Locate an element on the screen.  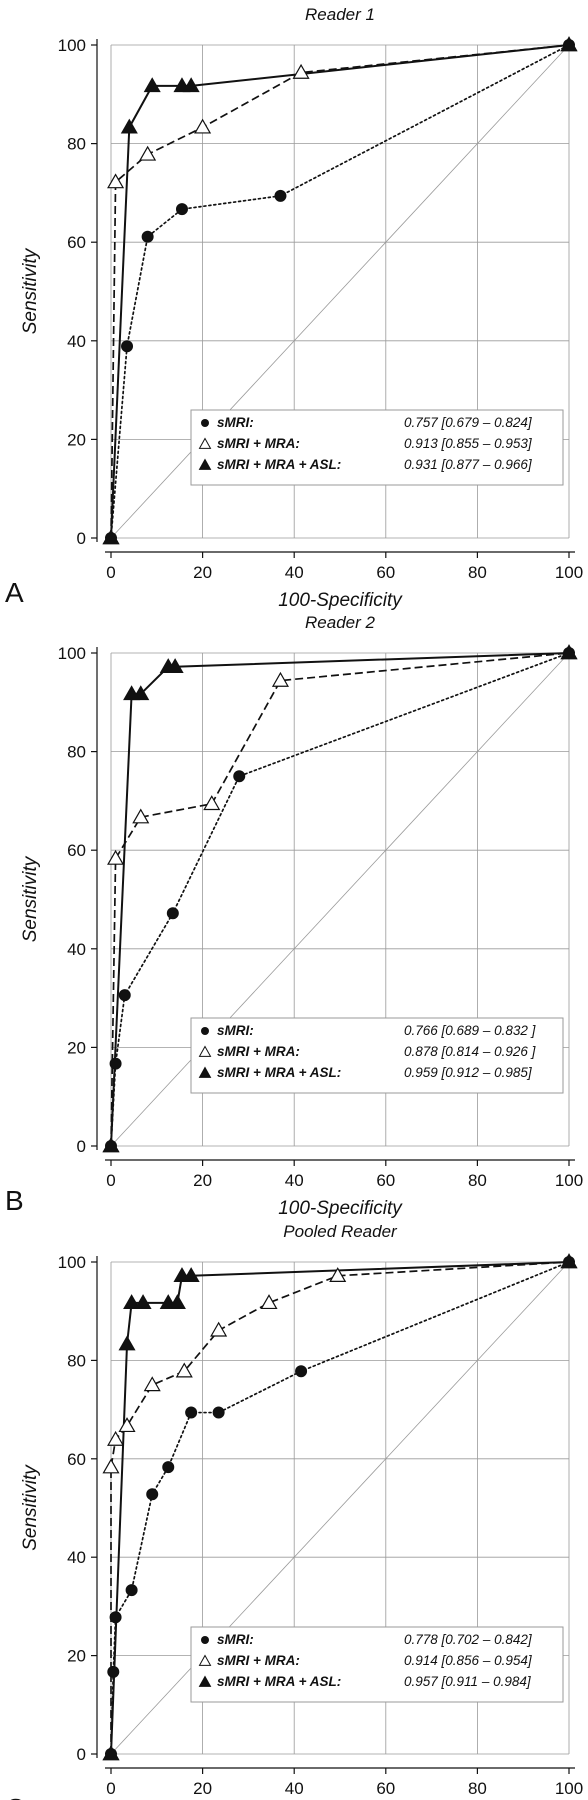
x-tick-label: 60 is located at coordinates (385, 1788).